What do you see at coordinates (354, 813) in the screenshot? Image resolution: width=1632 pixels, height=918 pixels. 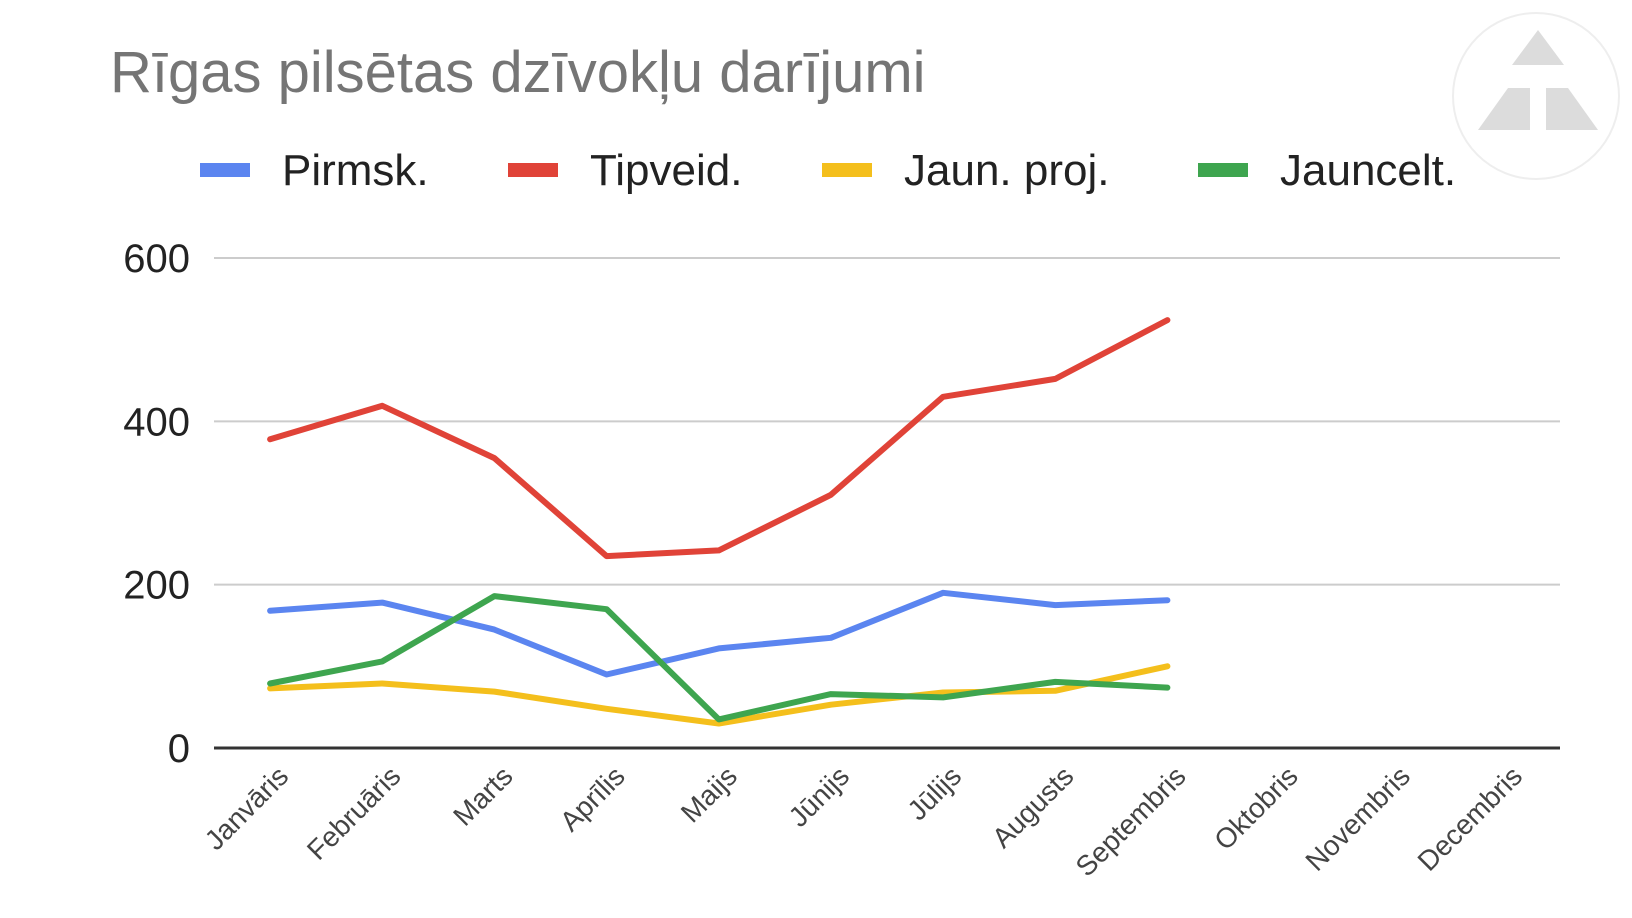 I see `x-tick-label: Februāris` at bounding box center [354, 813].